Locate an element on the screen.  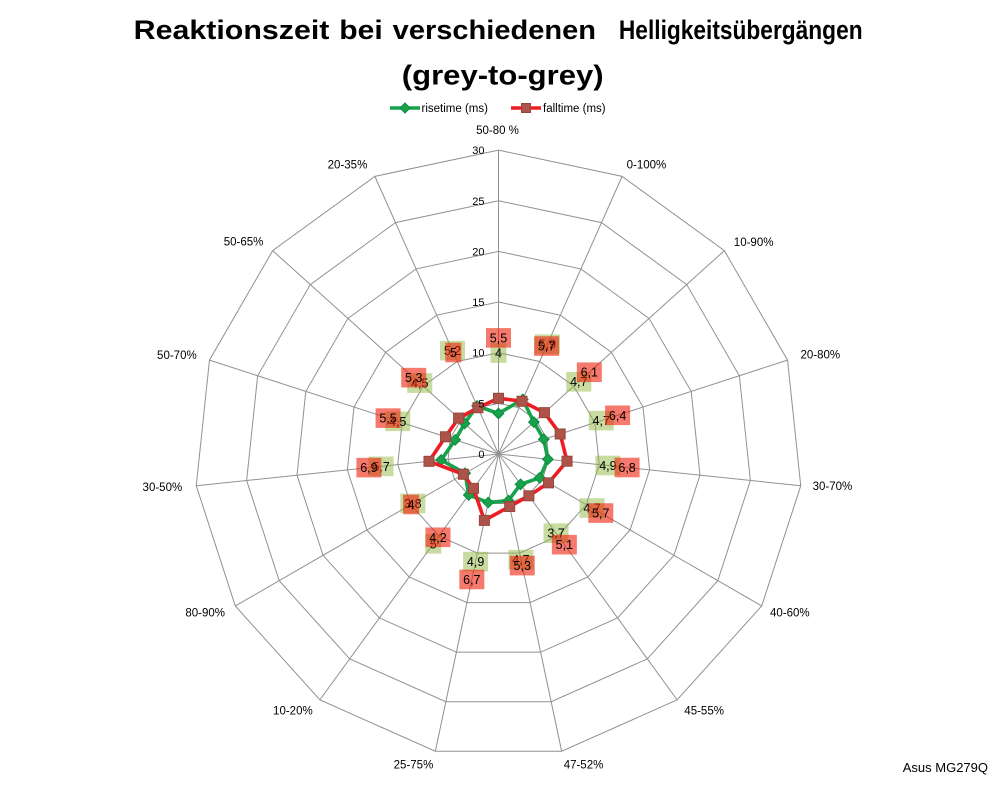
svg-text: 10-90% is located at coordinates (754, 243).